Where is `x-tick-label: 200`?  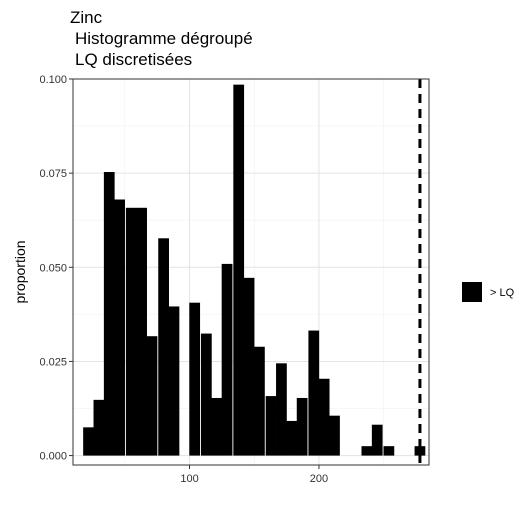 x-tick-label: 200 is located at coordinates (319, 479).